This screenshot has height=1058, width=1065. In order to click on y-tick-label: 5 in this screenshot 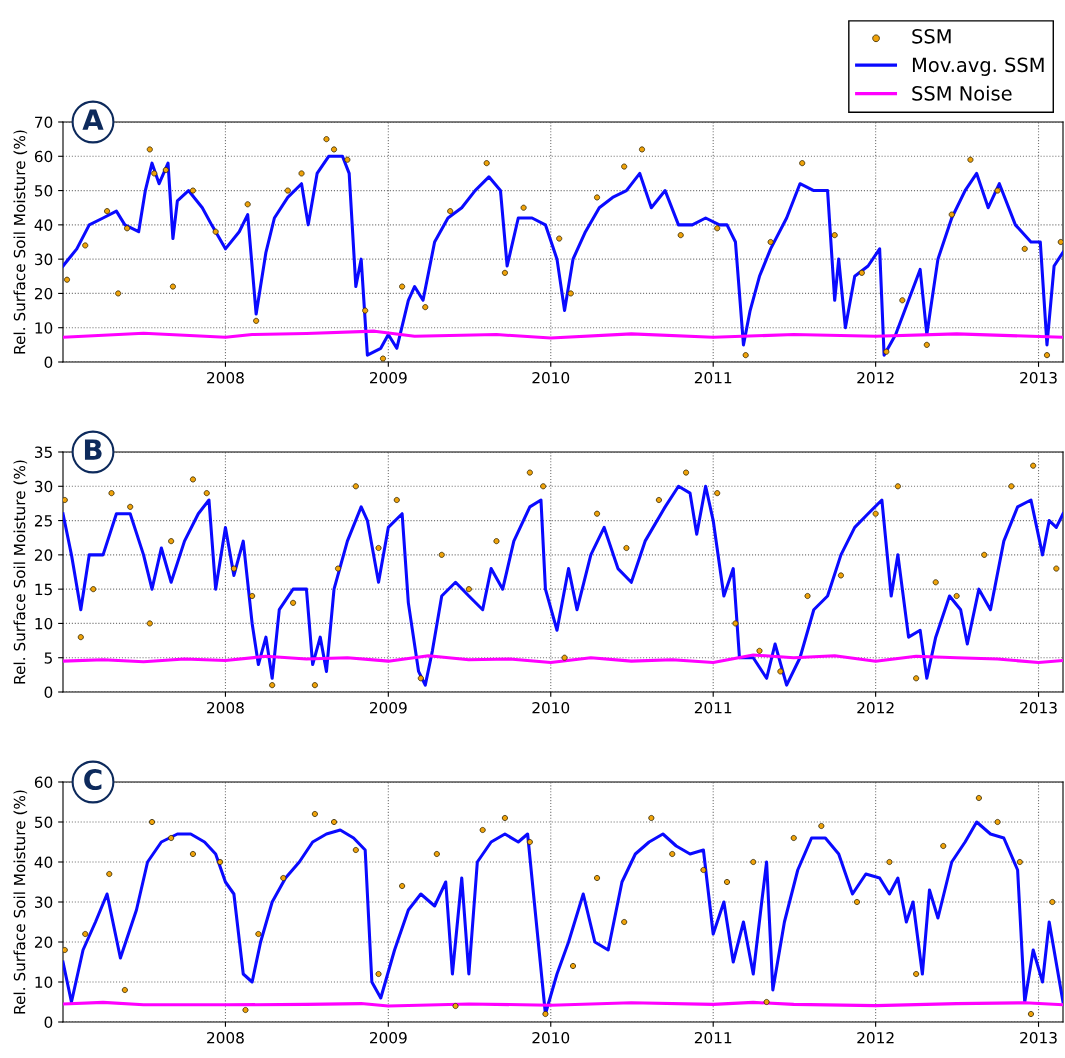, I will do `click(48, 658)`.